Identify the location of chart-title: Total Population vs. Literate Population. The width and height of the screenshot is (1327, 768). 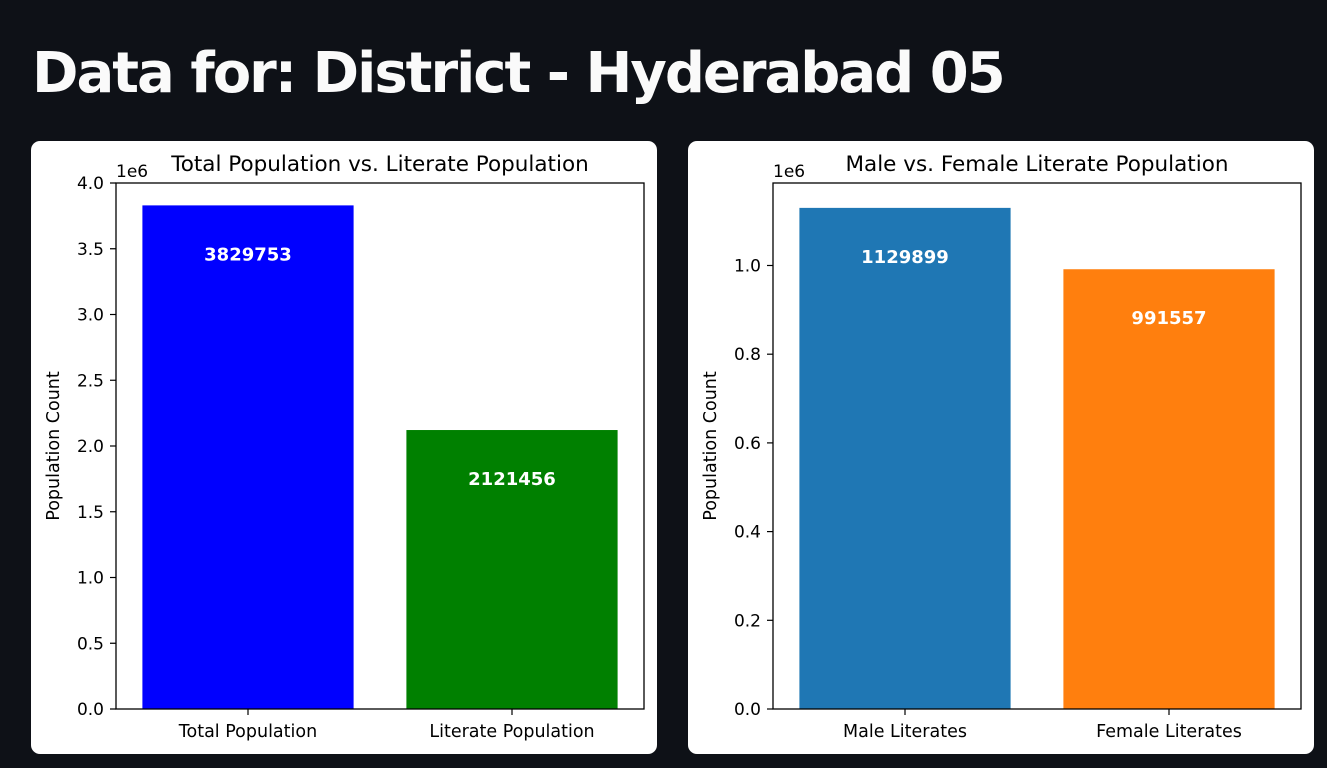
(379, 164).